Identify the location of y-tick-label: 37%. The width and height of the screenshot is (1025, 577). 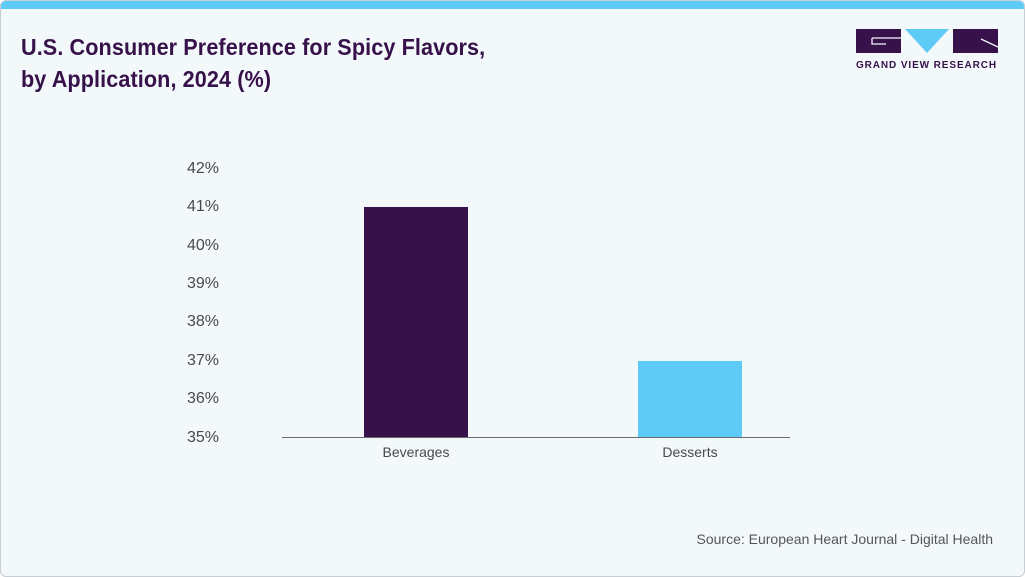
(203, 360).